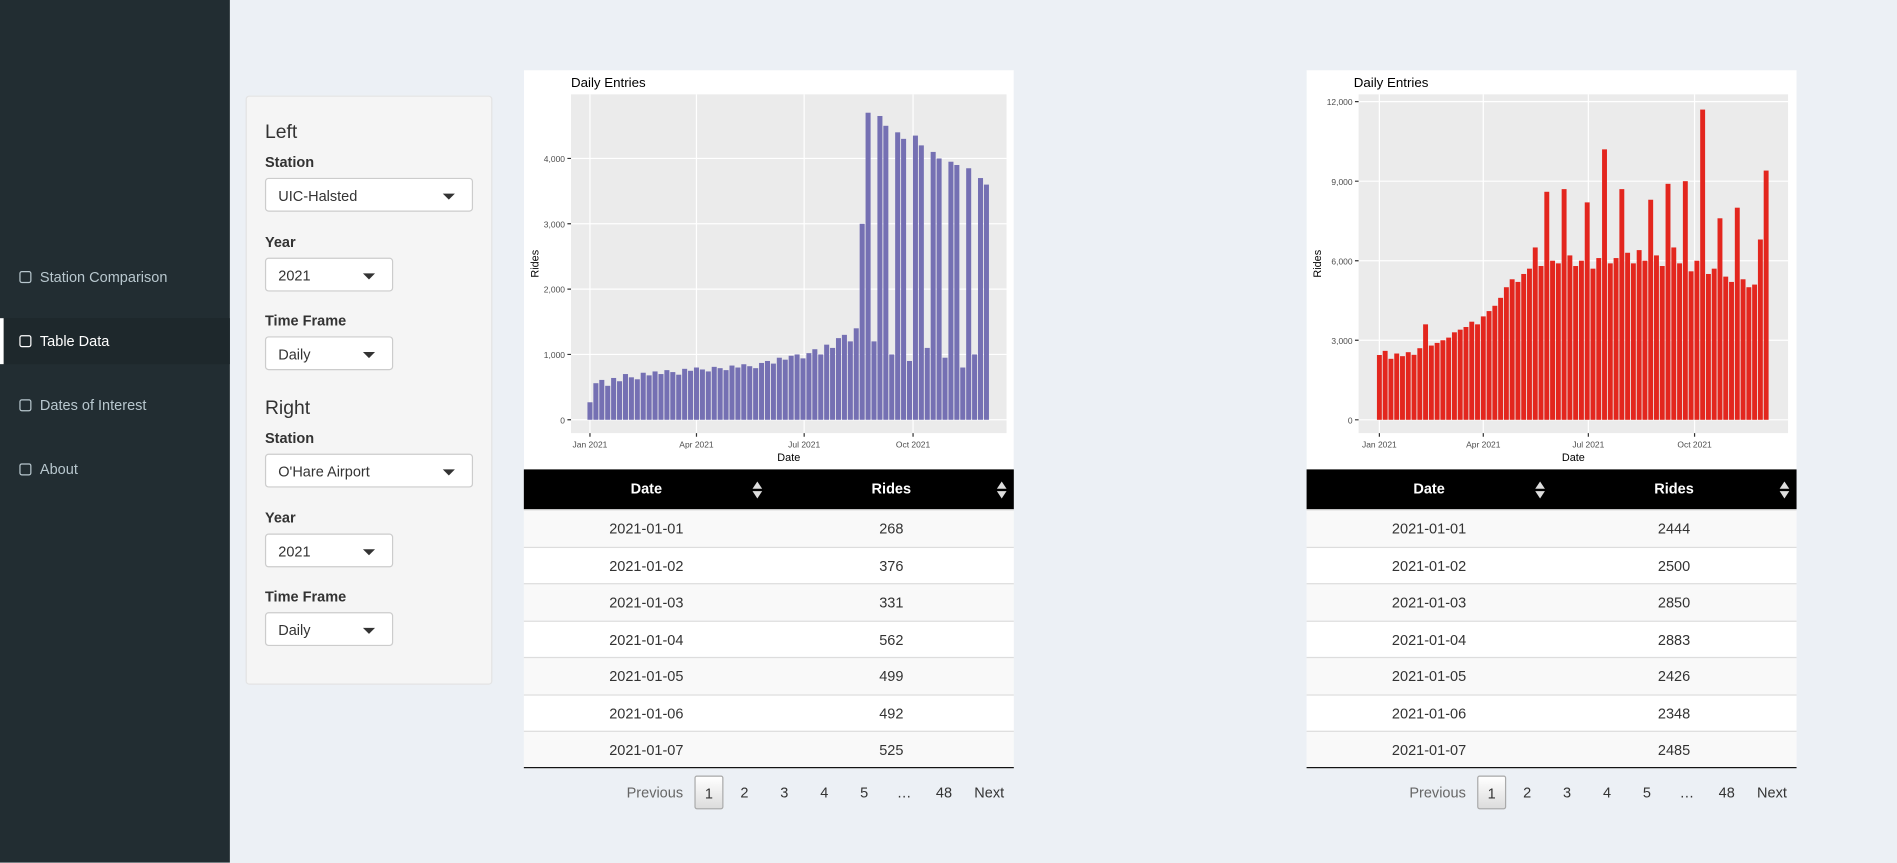 This screenshot has width=1897, height=863. I want to click on y-tick-label: 0, so click(1350, 420).